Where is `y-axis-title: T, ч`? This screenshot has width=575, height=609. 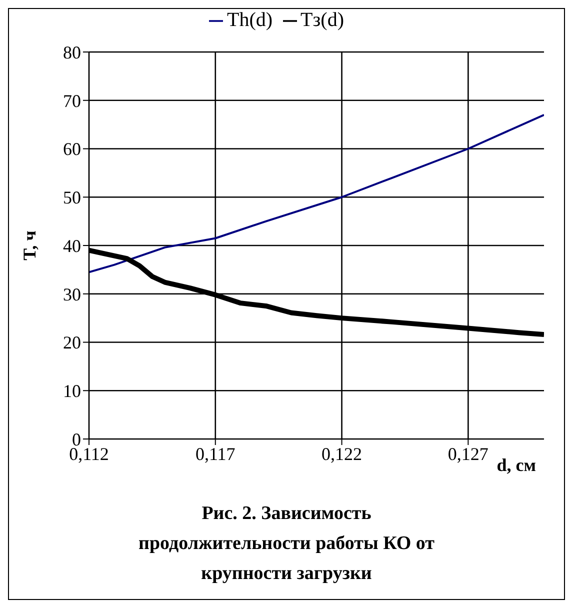
y-axis-title: T, ч is located at coordinates (29, 245).